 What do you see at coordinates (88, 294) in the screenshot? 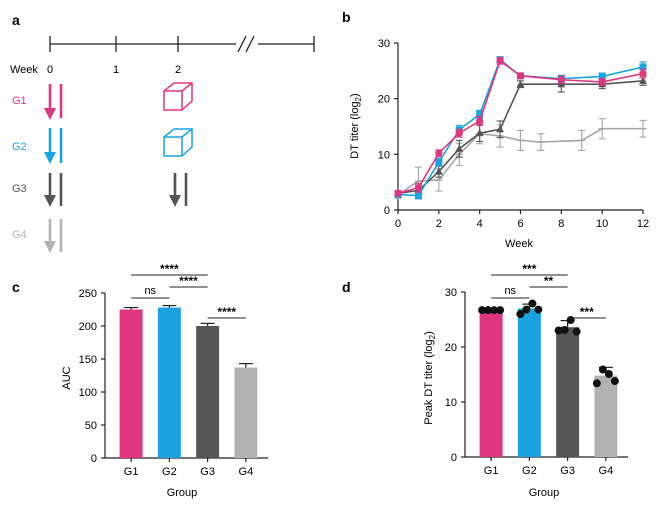
I see `c-y-tick-label: 250` at bounding box center [88, 294].